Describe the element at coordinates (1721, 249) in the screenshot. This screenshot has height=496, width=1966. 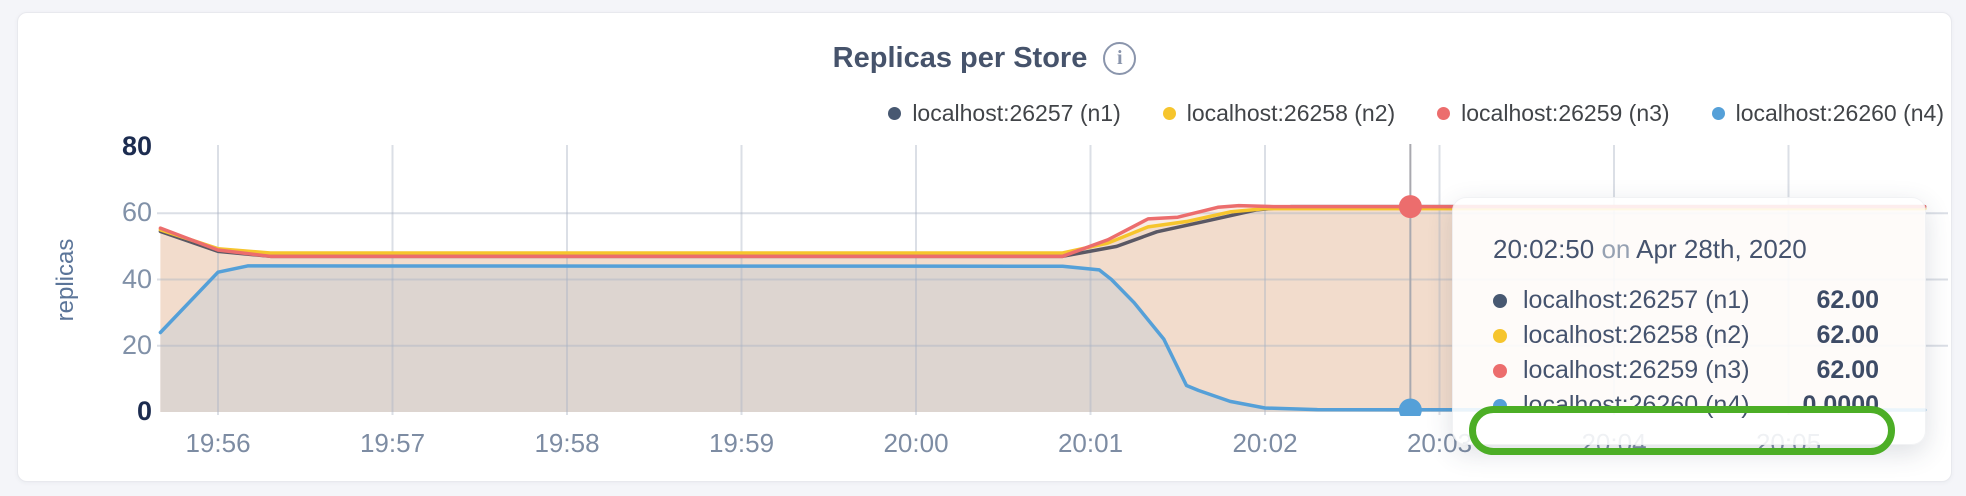
I see `tooltip-date: Apr 28th, 2020` at that location.